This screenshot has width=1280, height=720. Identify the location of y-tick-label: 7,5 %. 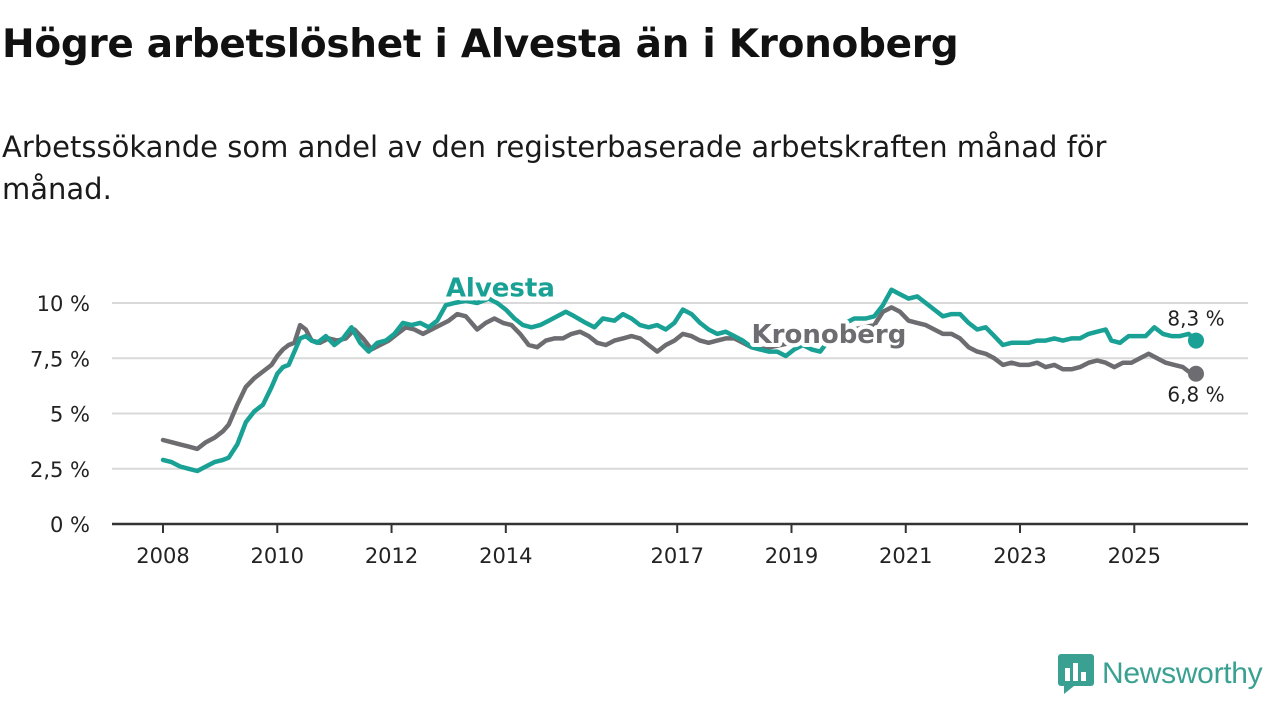
(60, 359).